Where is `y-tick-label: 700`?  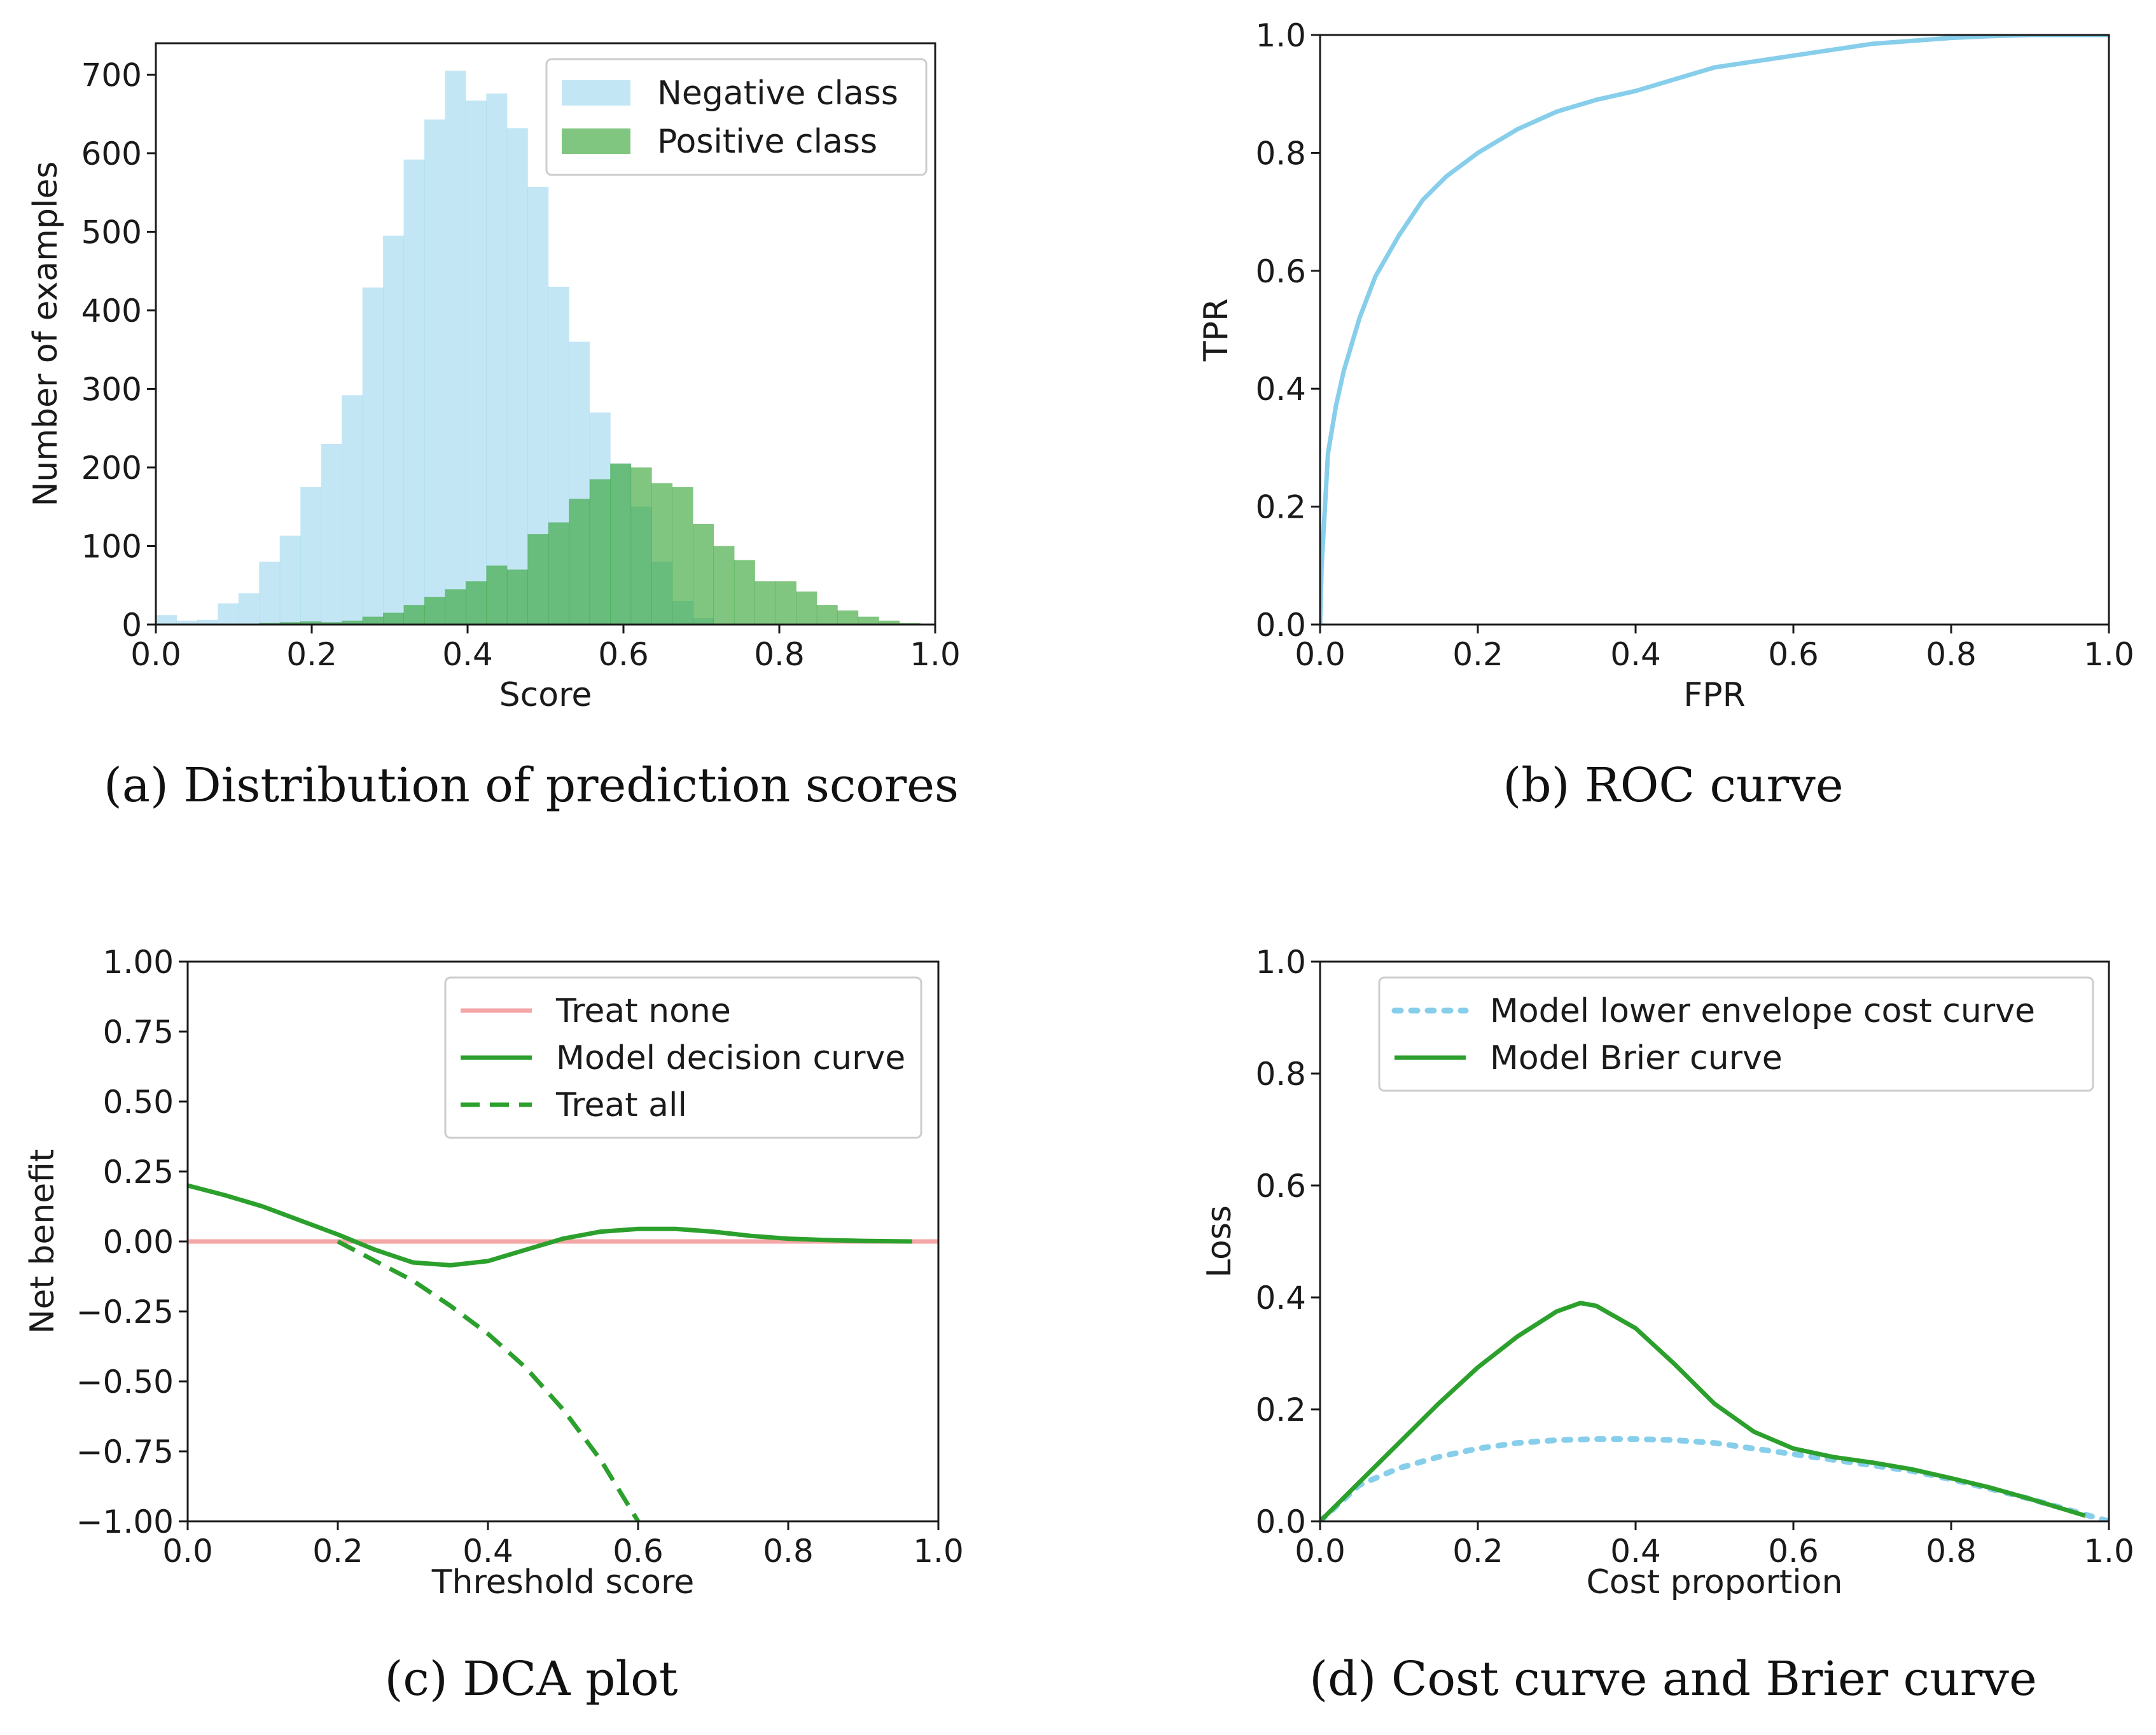
y-tick-label: 700 is located at coordinates (111, 75).